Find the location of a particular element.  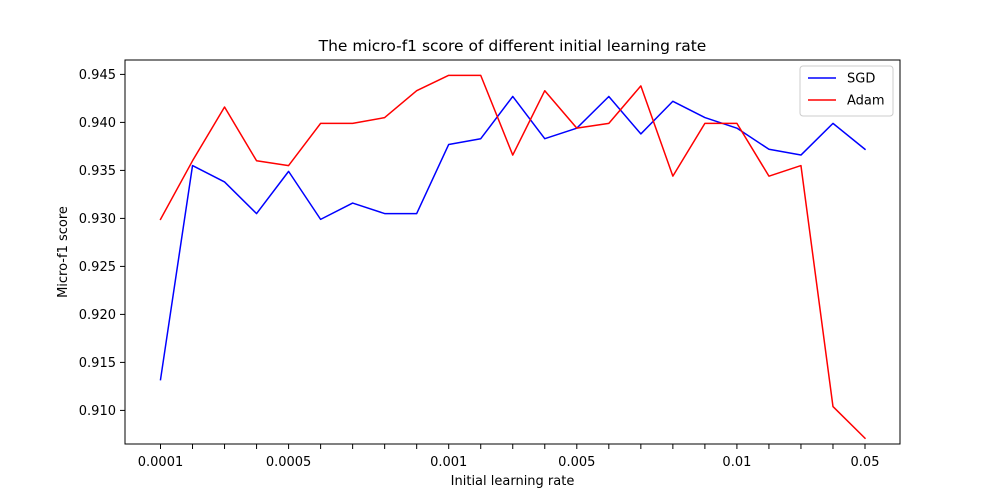

y-tick-label: 0.930 is located at coordinates (97, 219).